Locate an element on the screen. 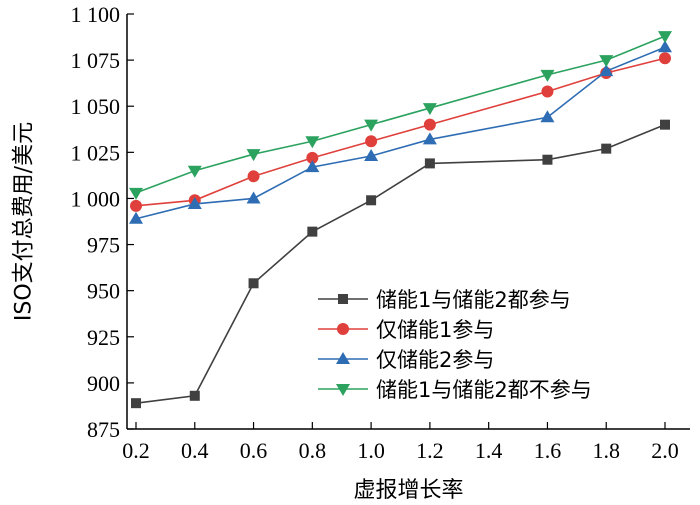 This screenshot has width=700, height=505. legend-label: 仅储能1参与 is located at coordinates (435, 330).